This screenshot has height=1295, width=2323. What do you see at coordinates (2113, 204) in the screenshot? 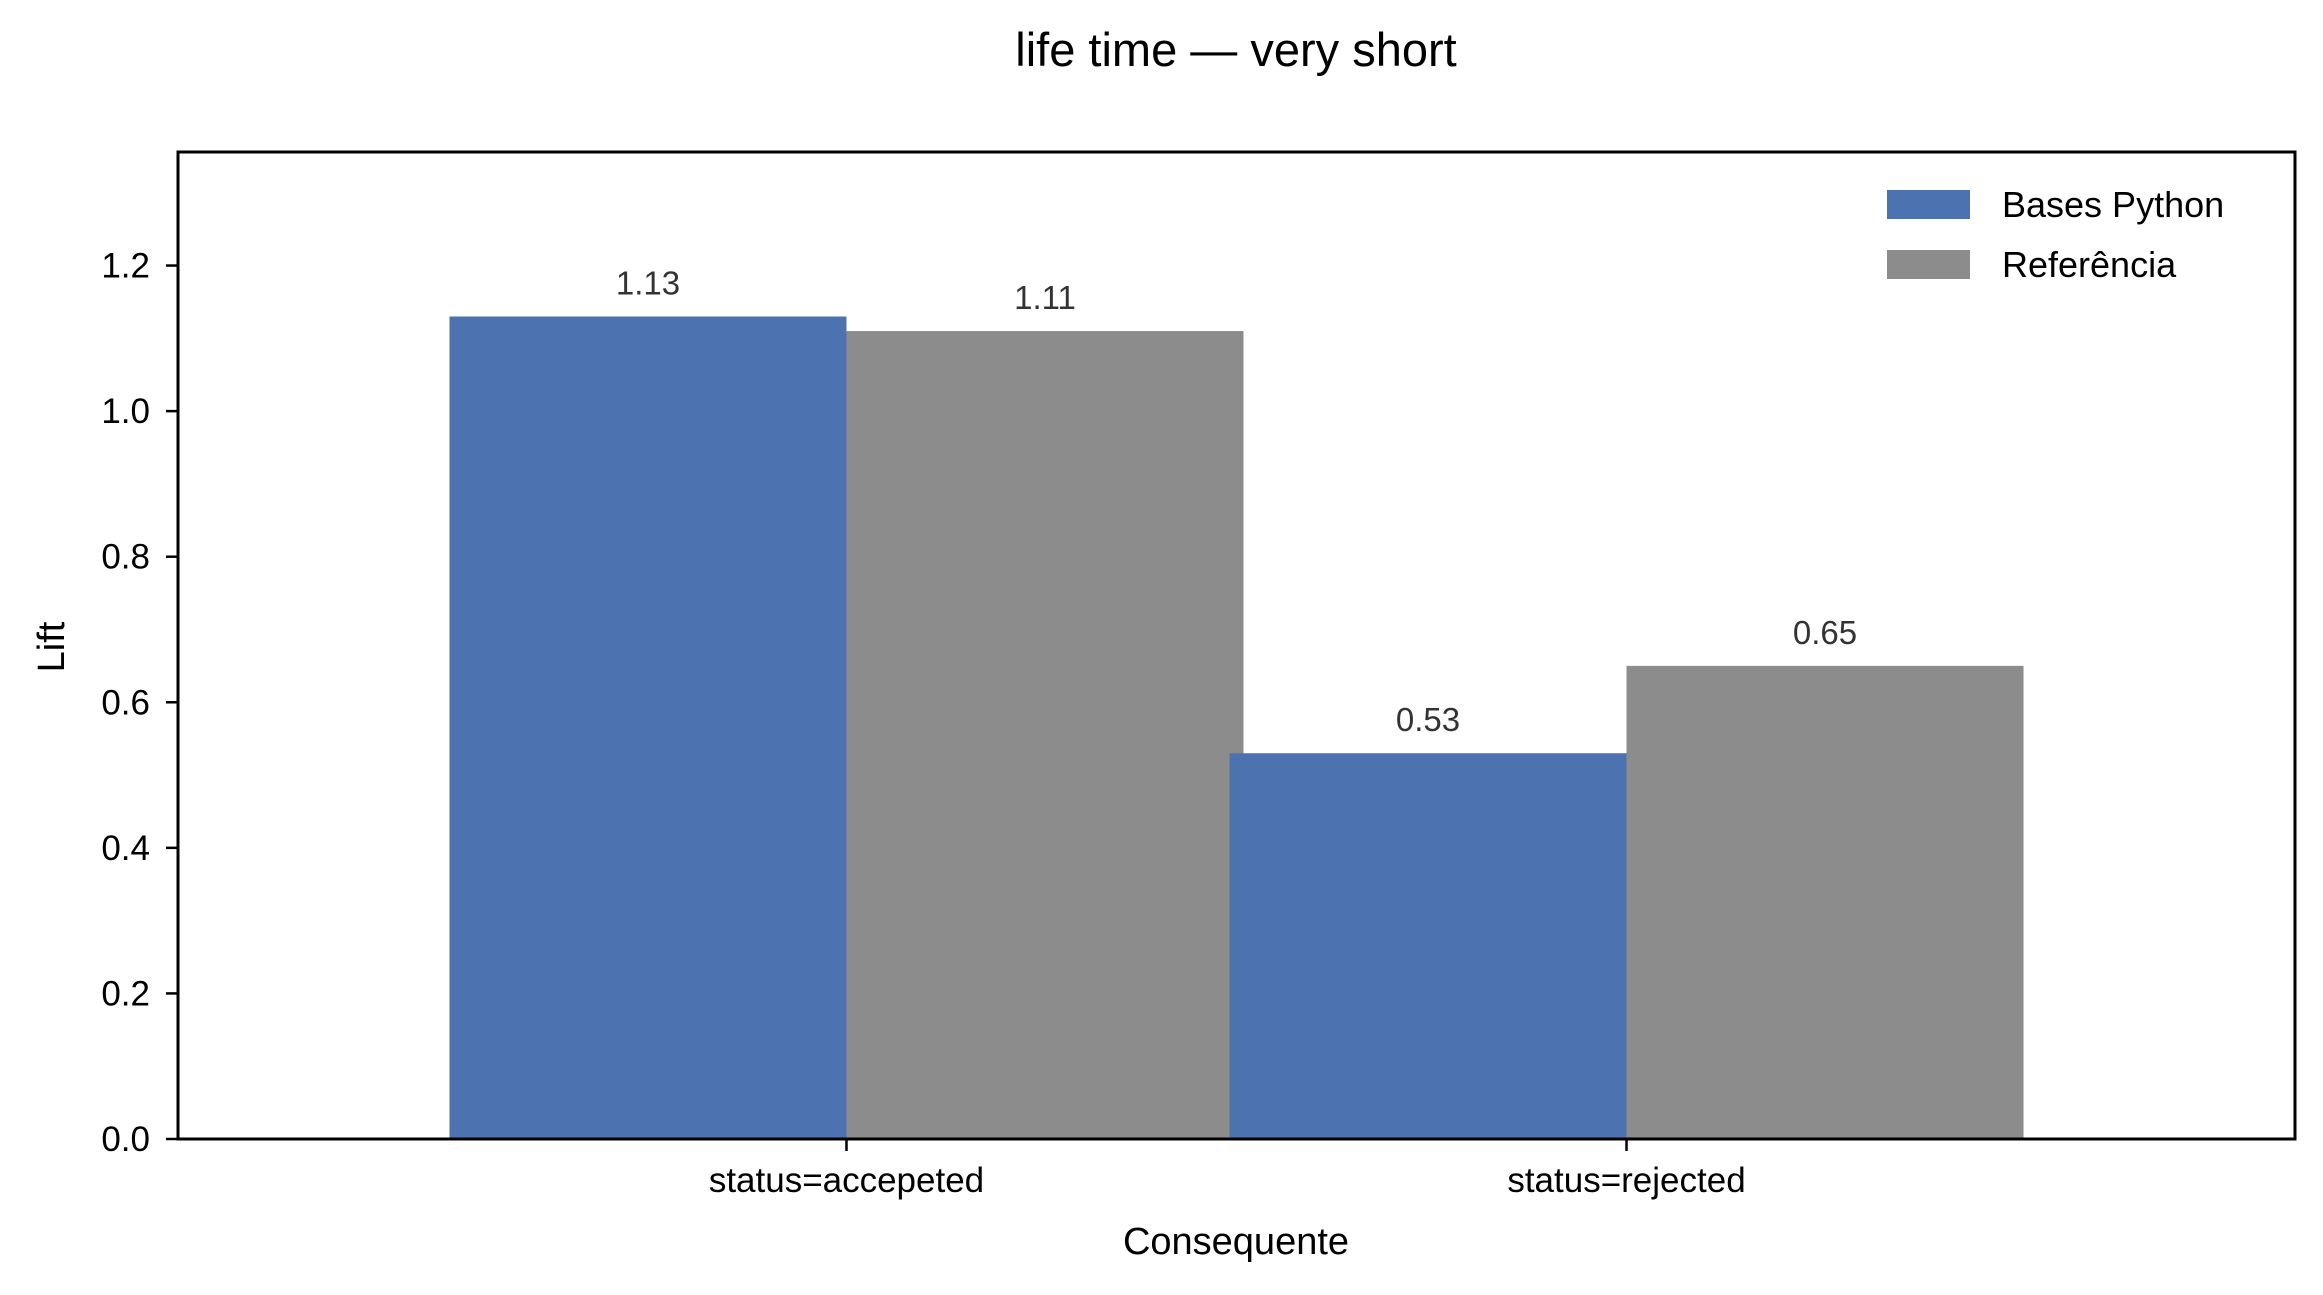
I see `legend-label-bases-python: Bases Python` at bounding box center [2113, 204].